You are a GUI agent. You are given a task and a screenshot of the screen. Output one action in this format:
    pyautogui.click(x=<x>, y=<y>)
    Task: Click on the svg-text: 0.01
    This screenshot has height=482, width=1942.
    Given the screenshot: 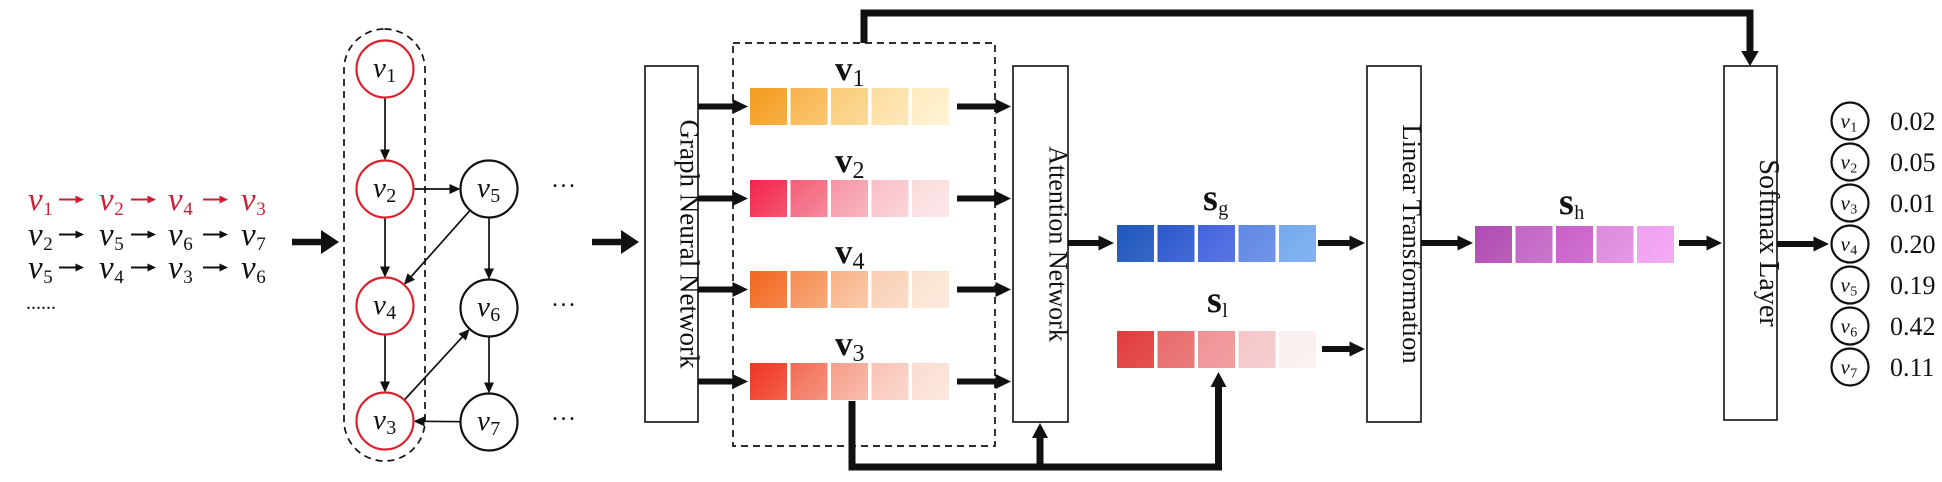 What is the action you would take?
    pyautogui.click(x=1913, y=203)
    